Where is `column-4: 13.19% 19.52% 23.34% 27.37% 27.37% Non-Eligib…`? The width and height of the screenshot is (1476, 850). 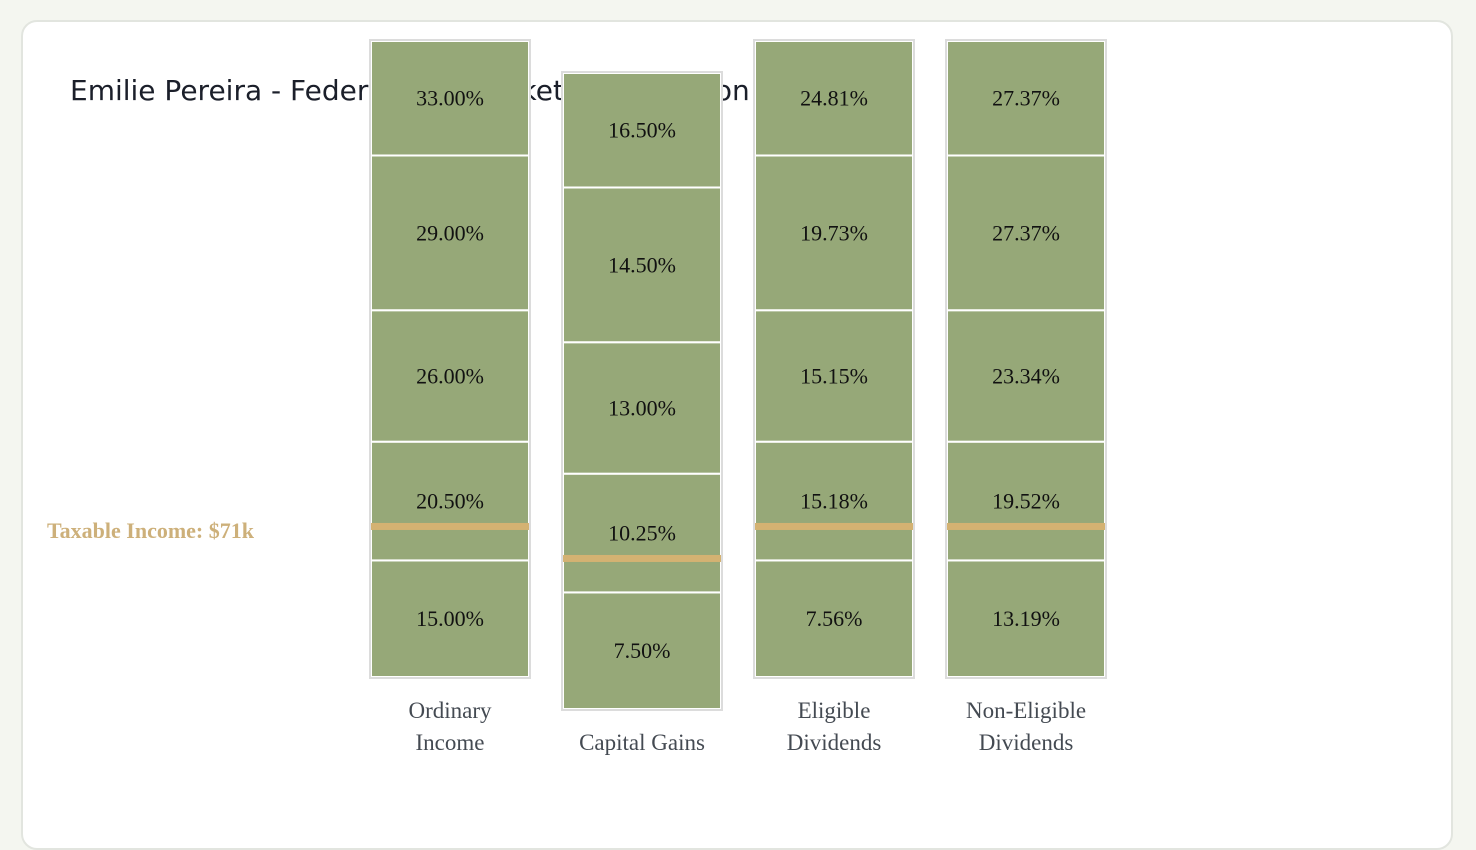
column-4: 13.19% 19.52% 23.34% 27.37% 27.37% Non-Eligib… is located at coordinates (1026, 397).